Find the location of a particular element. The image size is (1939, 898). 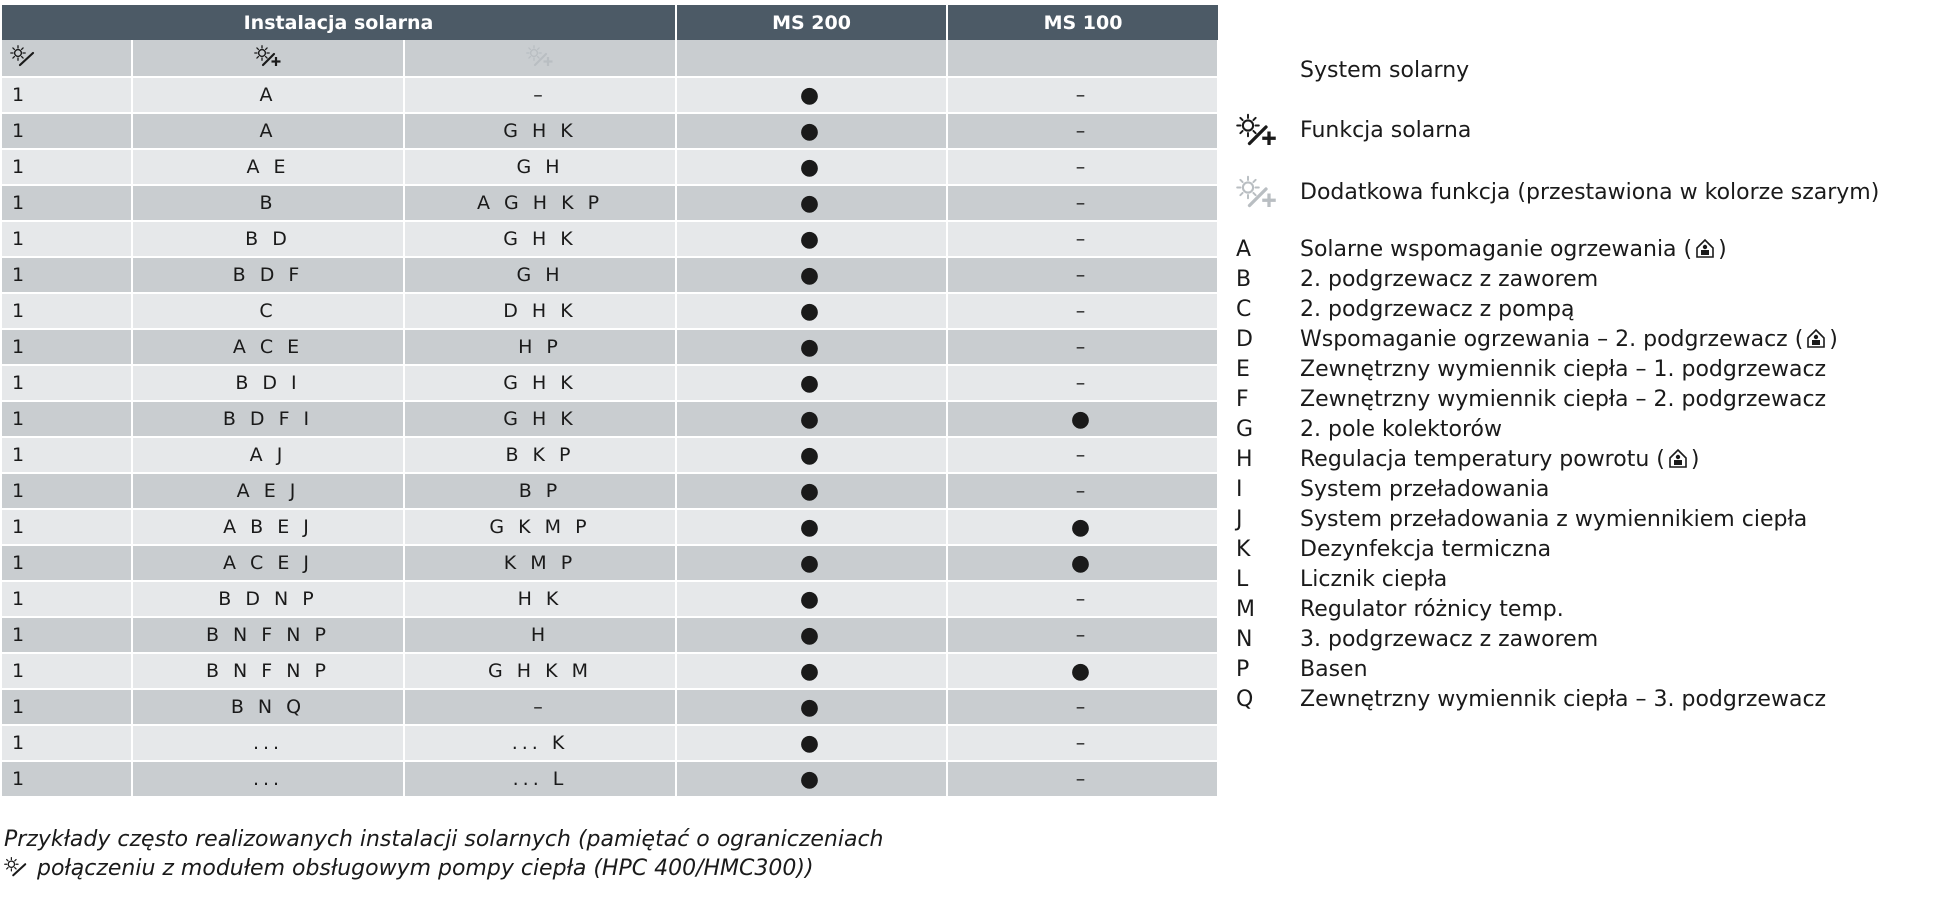

legend-item-m: M Regulator różnicy temp. is located at coordinates (1586, 609).